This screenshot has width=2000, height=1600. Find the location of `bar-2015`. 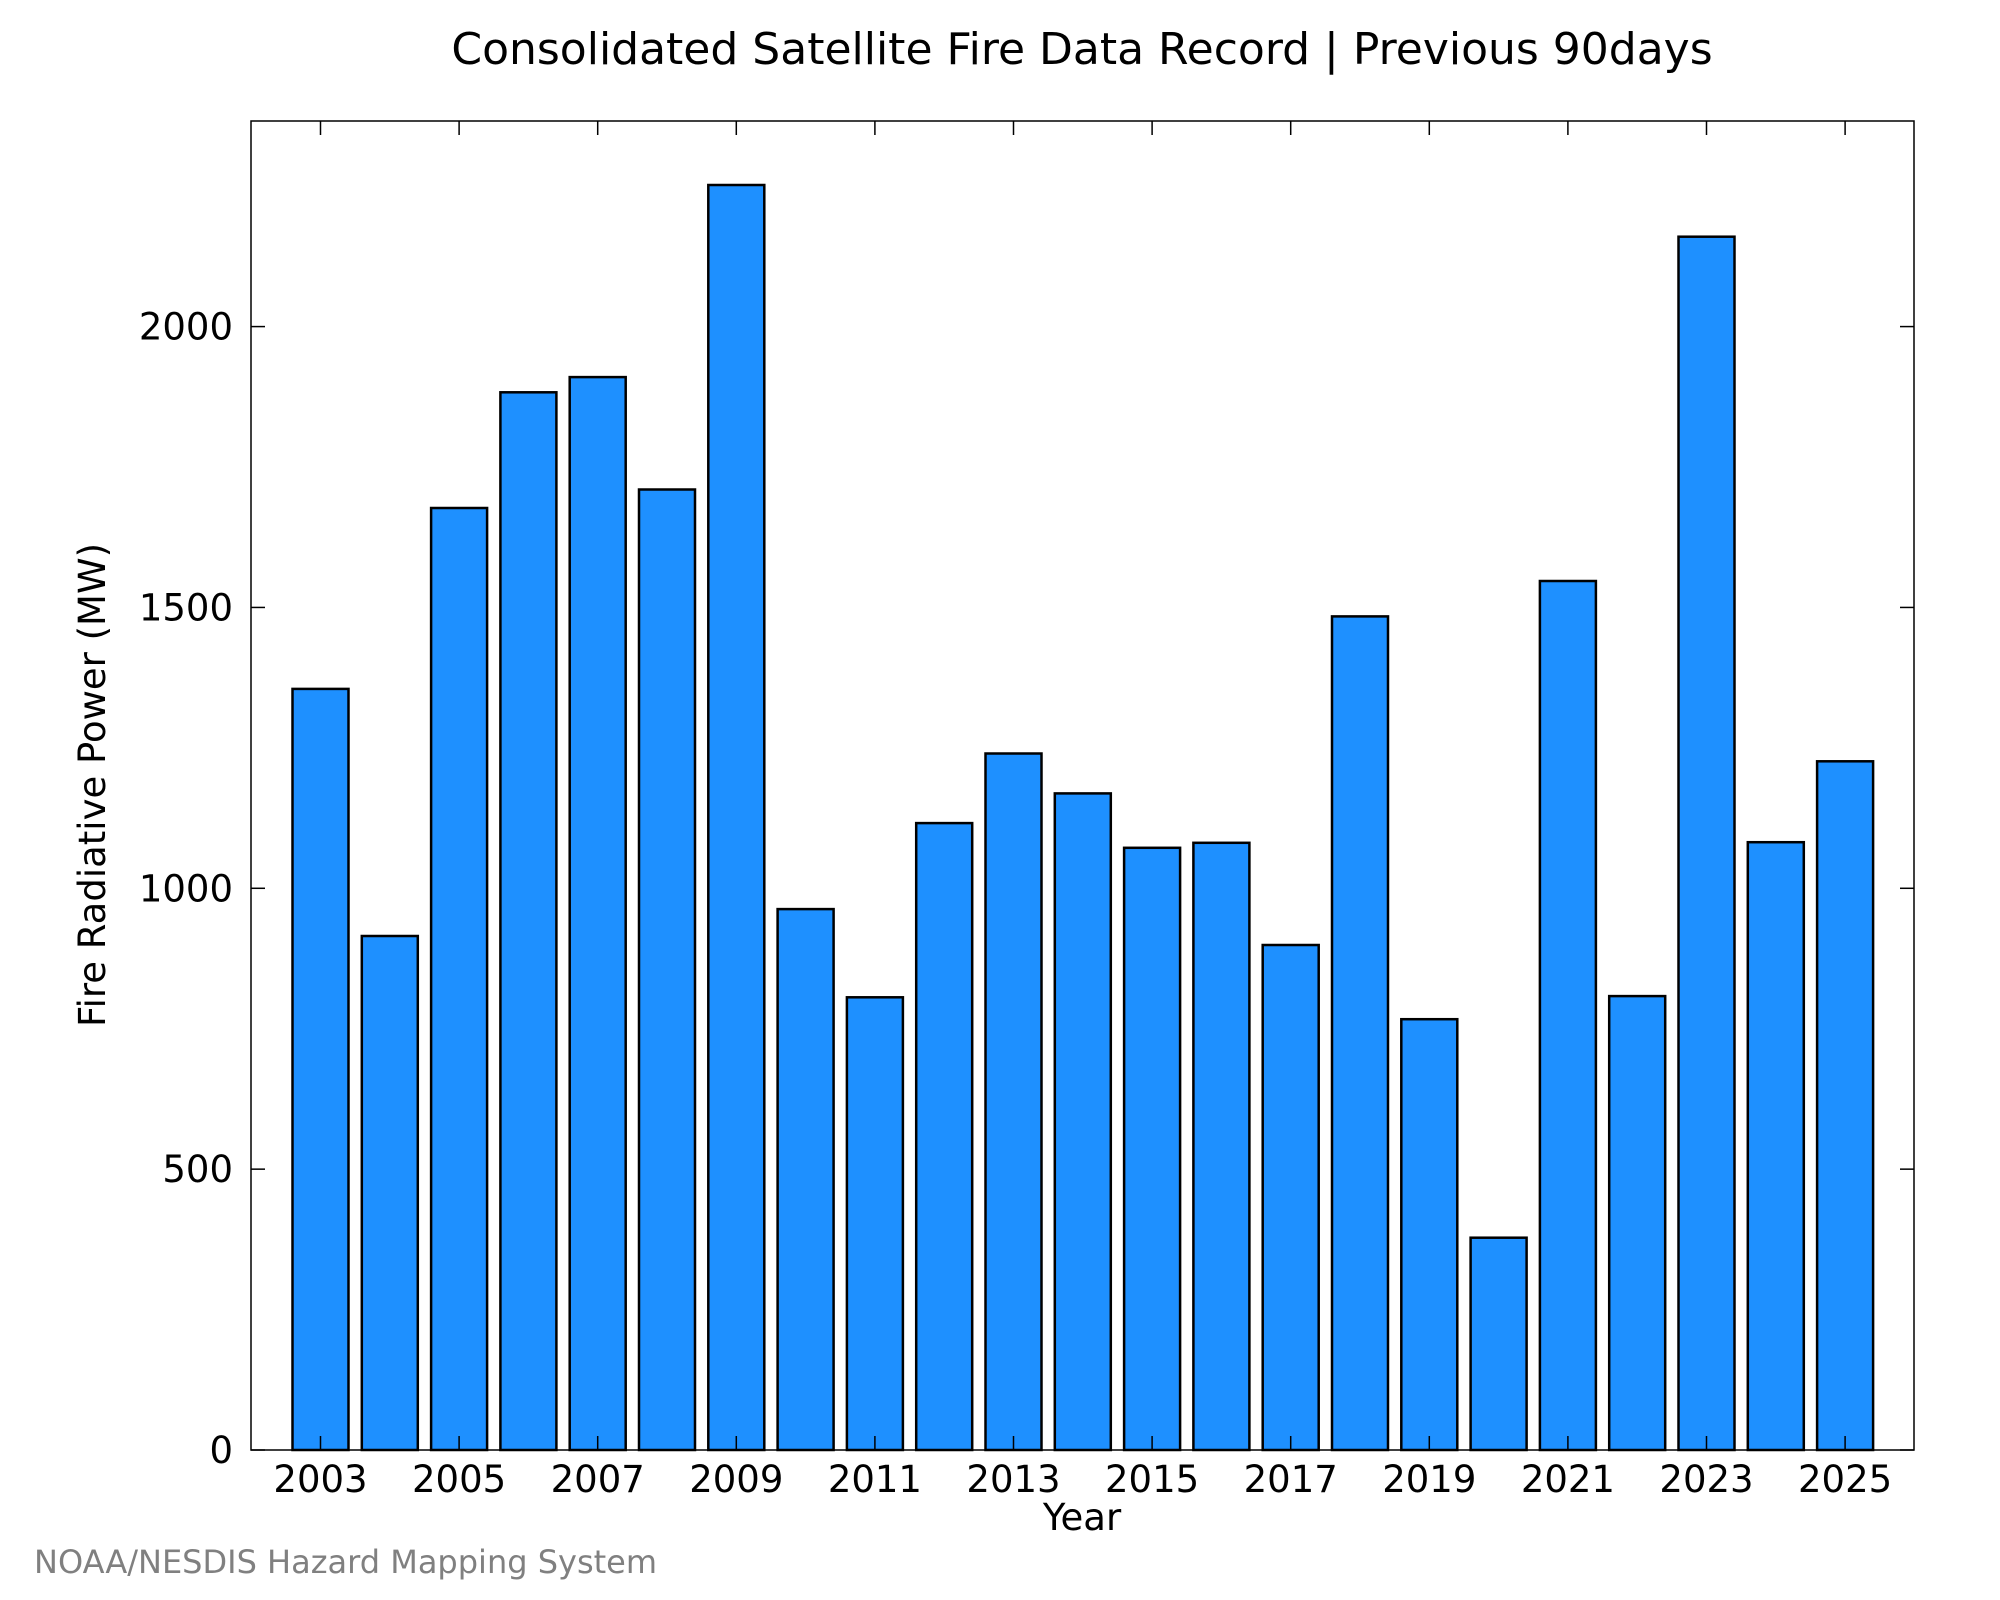

bar-2015 is located at coordinates (1152, 1149).